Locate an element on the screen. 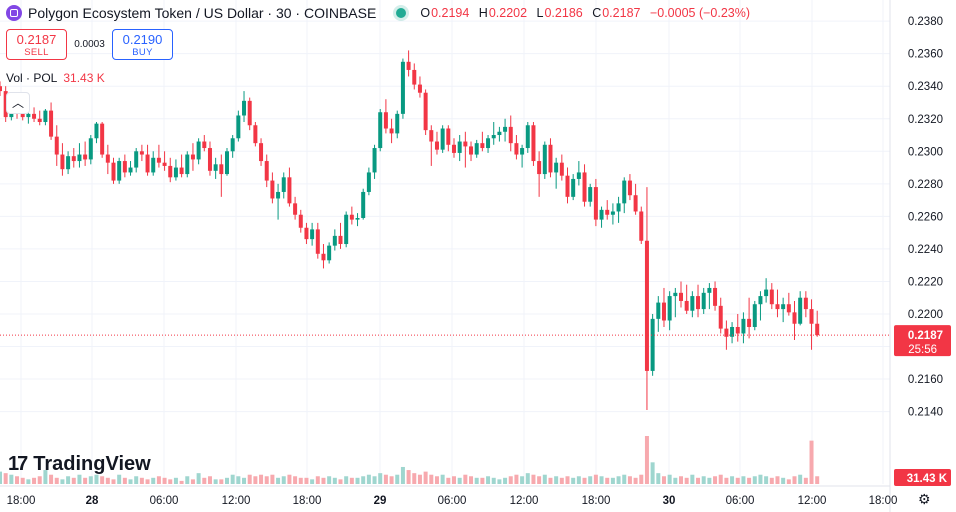 This screenshot has height=512, width=956. time-tick-label: 12:00 is located at coordinates (236, 501).